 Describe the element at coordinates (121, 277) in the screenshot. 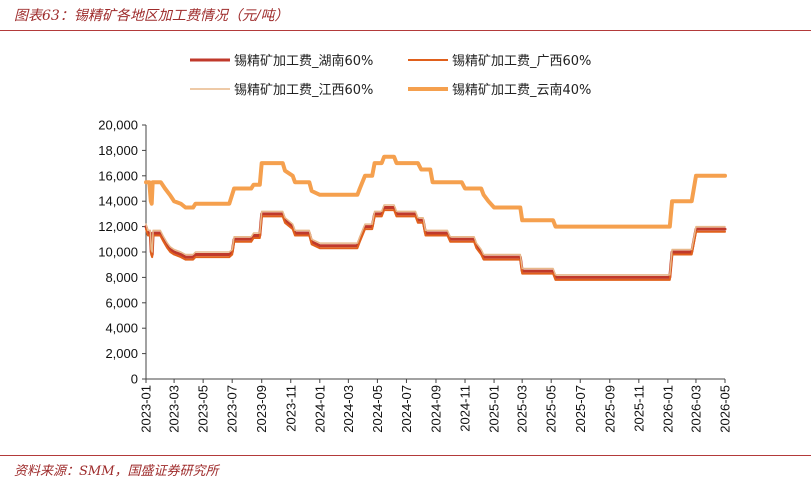

I see `y-tick-label: 8,000` at that location.